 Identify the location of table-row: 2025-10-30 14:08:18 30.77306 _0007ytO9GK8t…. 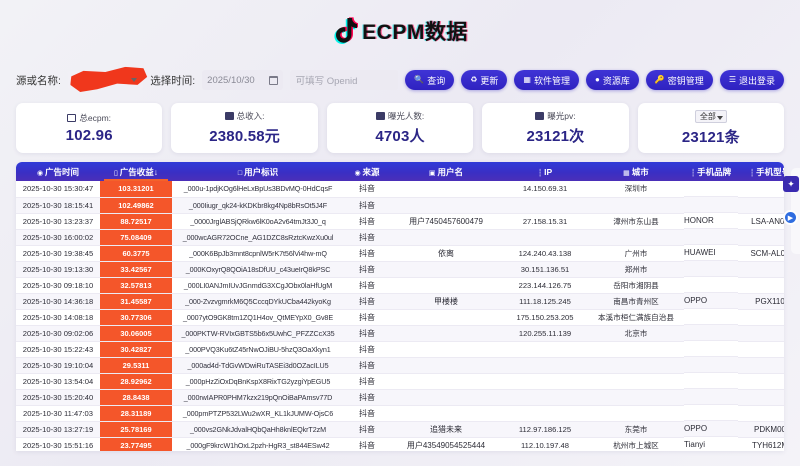
(400, 317).